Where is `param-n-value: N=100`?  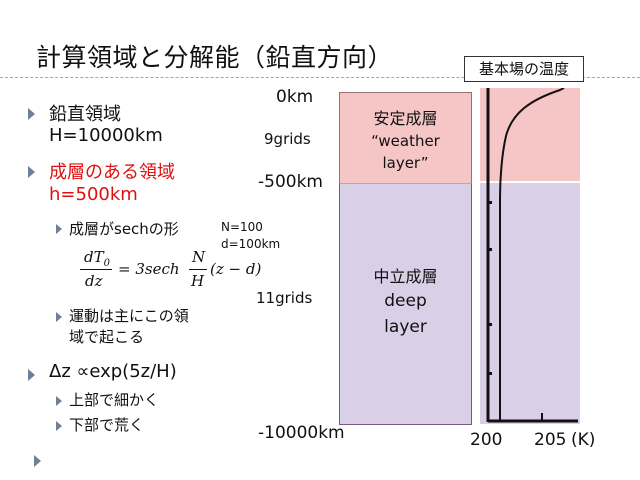
param-n-value: N=100 is located at coordinates (242, 227).